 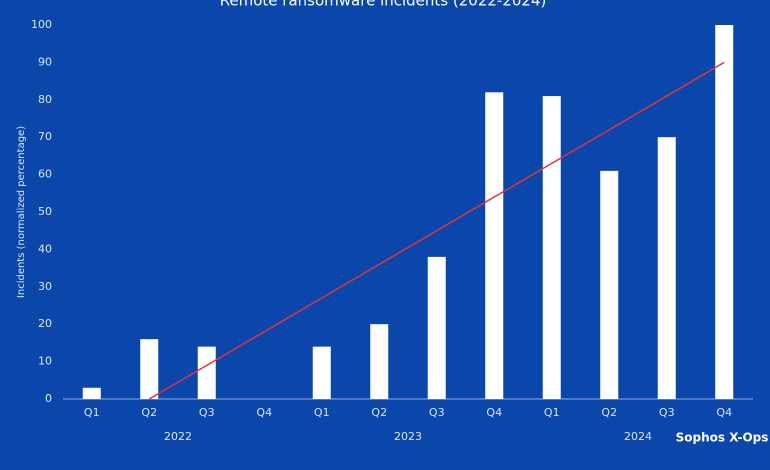 I want to click on group-label: 2023, so click(x=408, y=436).